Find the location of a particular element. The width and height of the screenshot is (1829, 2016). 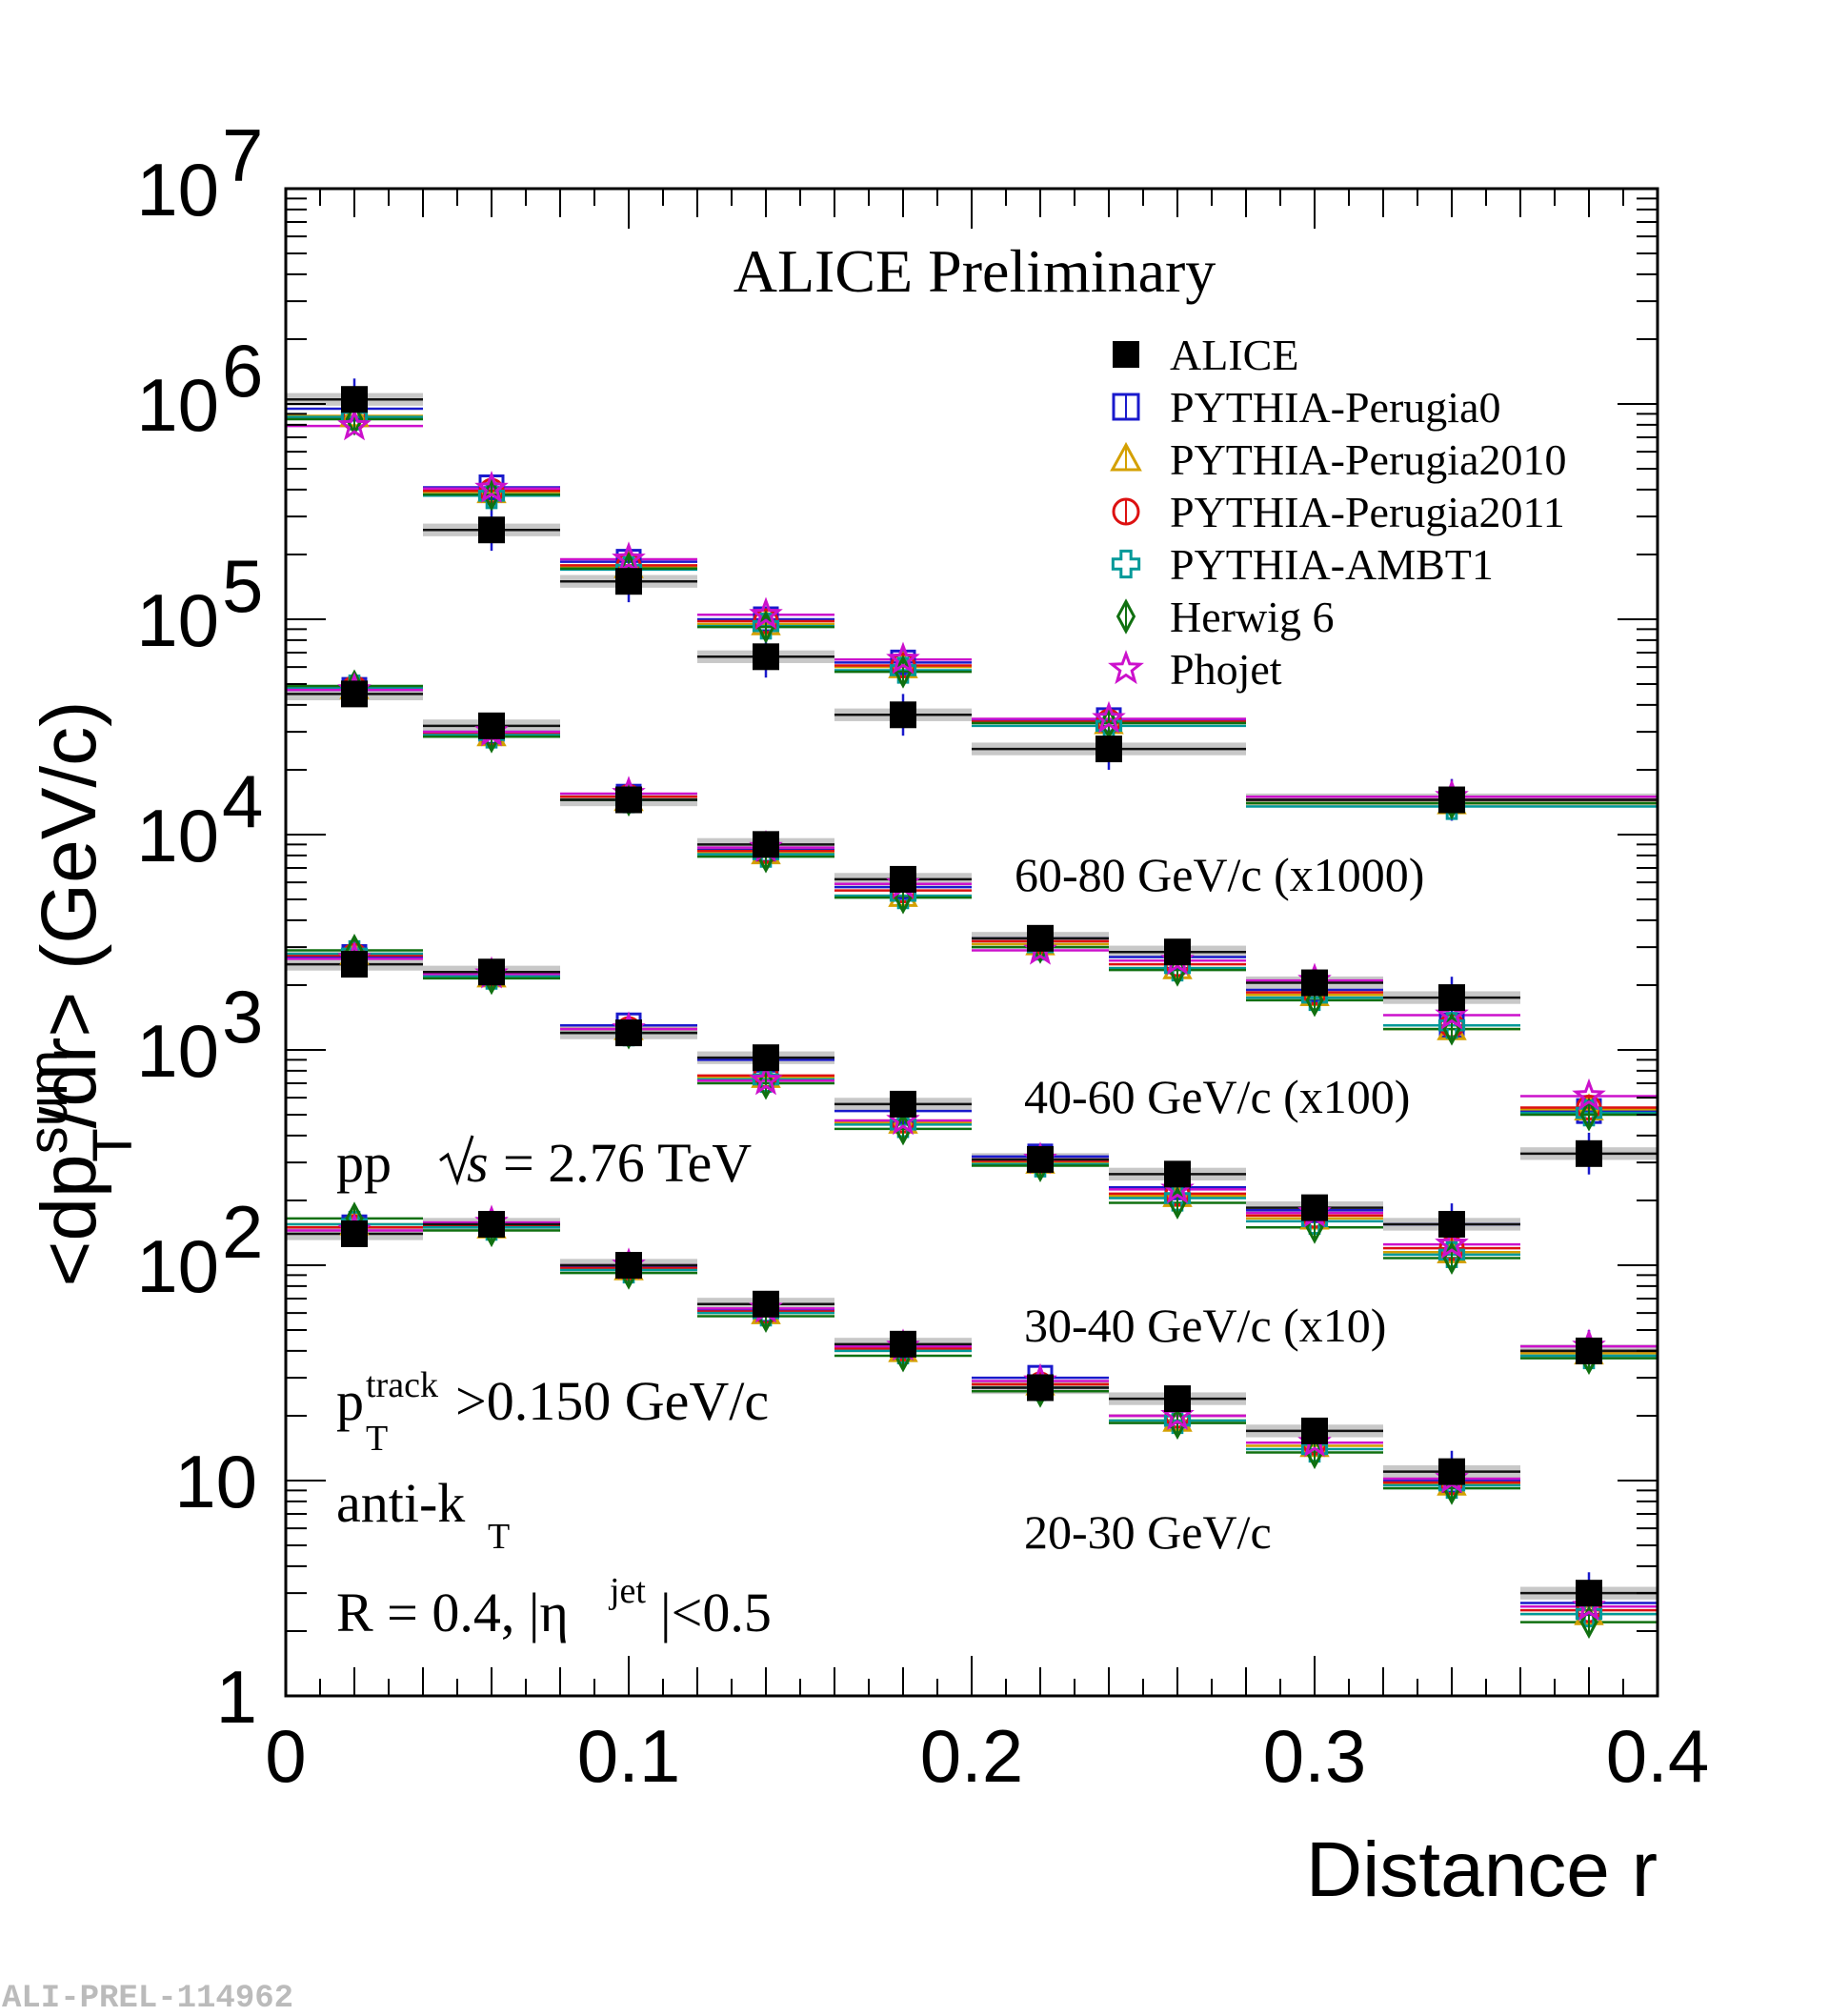

y-tick-label-4: 10 is located at coordinates (178, 835).